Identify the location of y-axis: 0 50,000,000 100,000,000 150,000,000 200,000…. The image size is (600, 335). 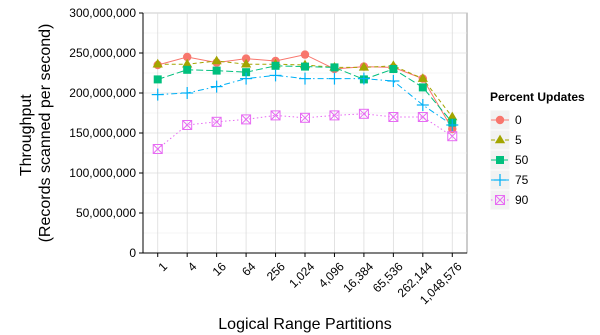
(106, 133).